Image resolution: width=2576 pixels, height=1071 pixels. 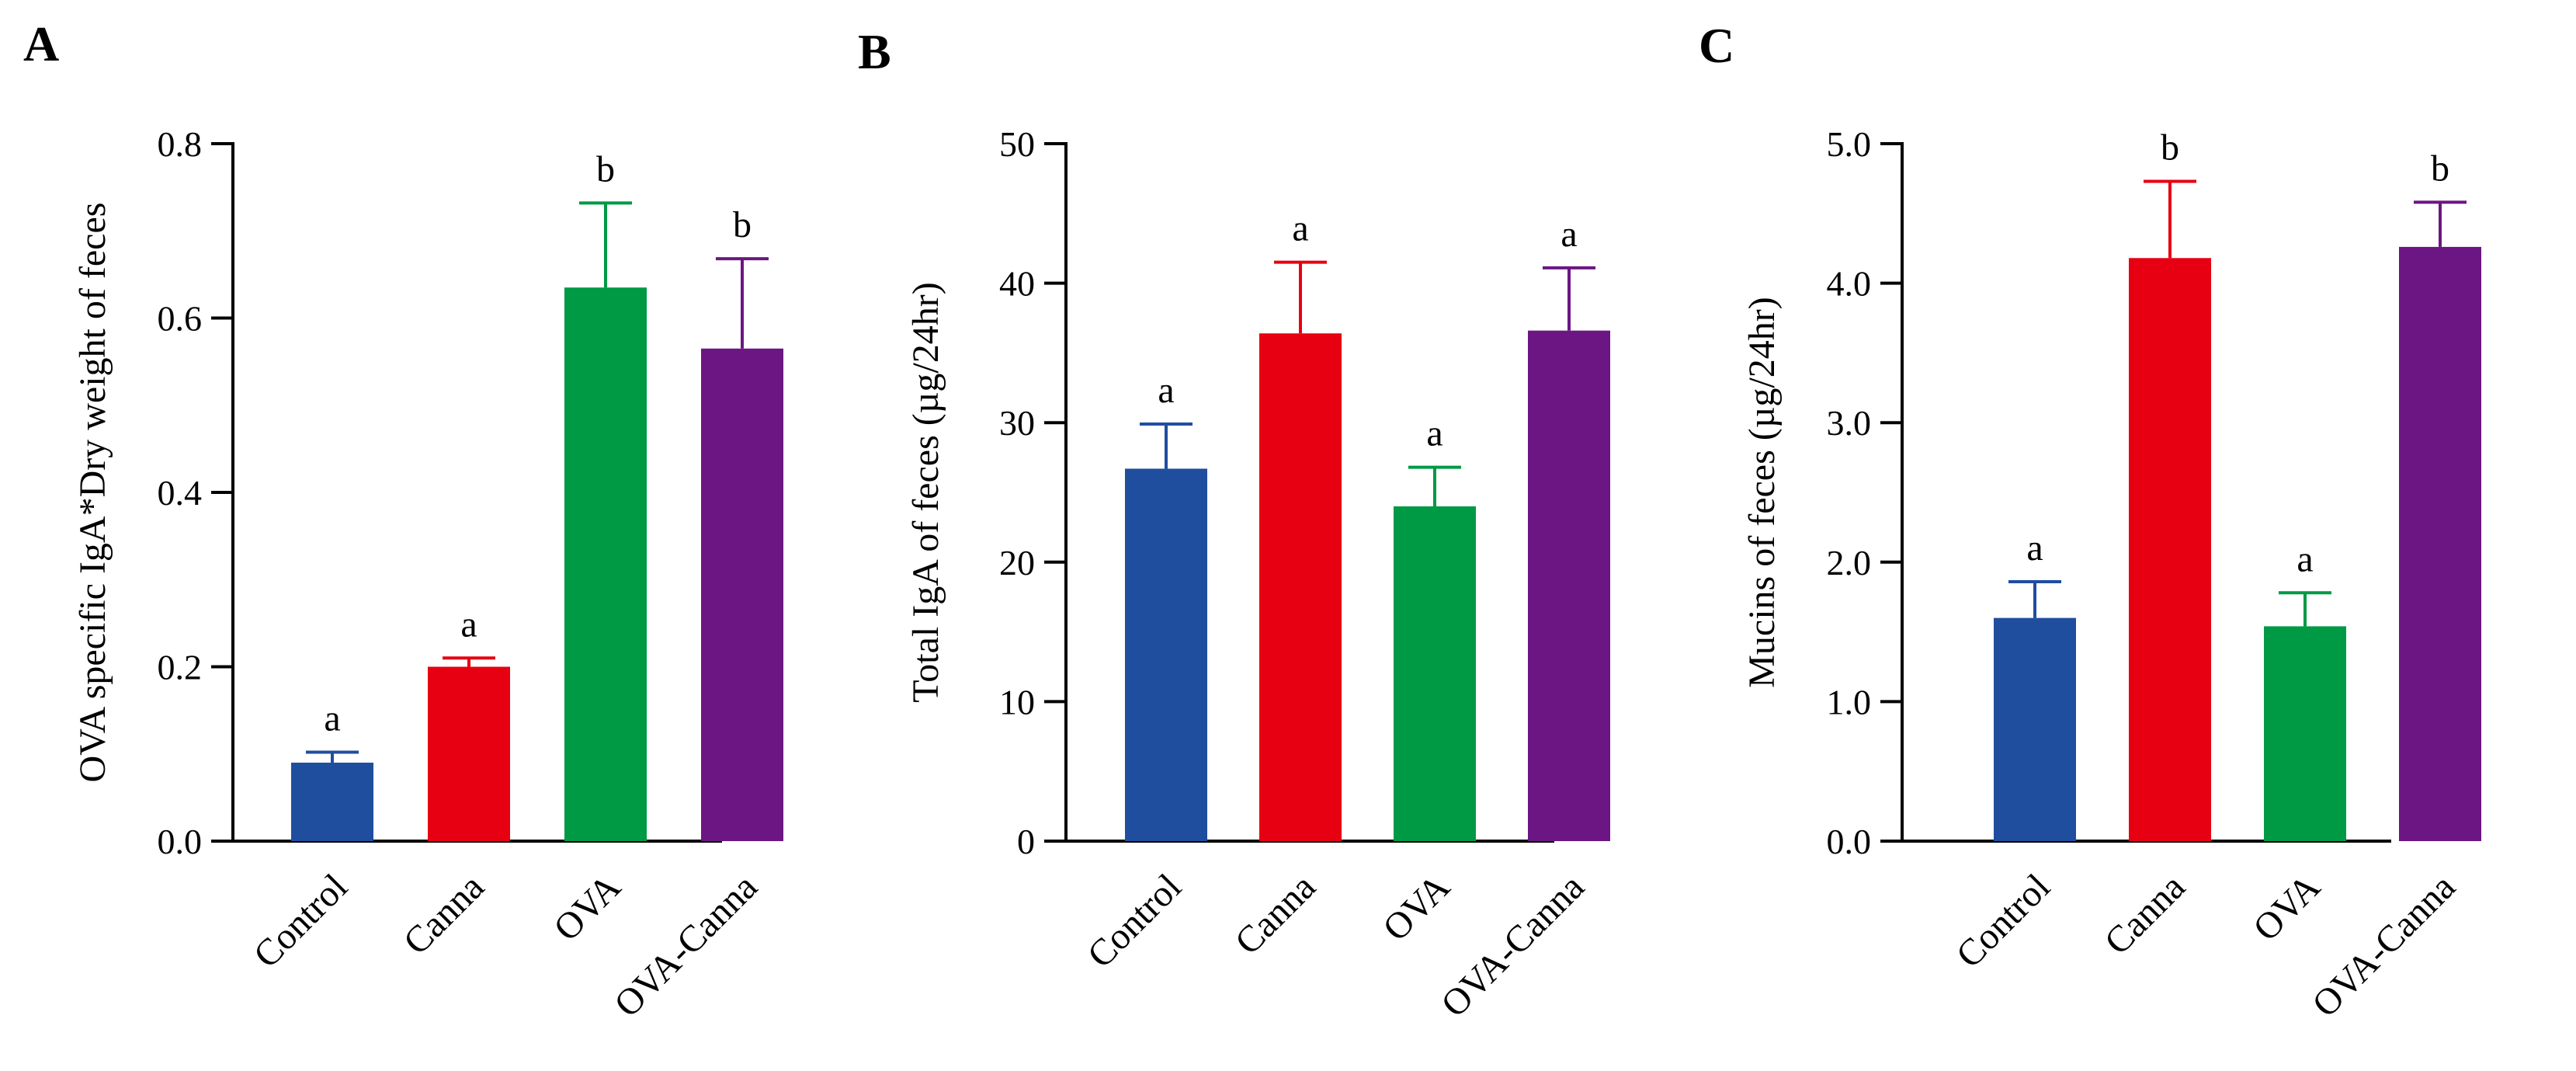 I want to click on y-tick-label: 0.6, so click(x=180, y=319).